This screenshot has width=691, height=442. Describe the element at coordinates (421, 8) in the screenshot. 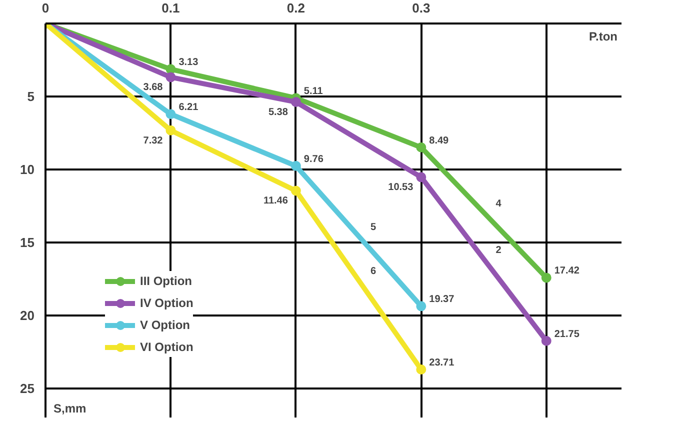

I see `x-tick-label: 0.3` at that location.